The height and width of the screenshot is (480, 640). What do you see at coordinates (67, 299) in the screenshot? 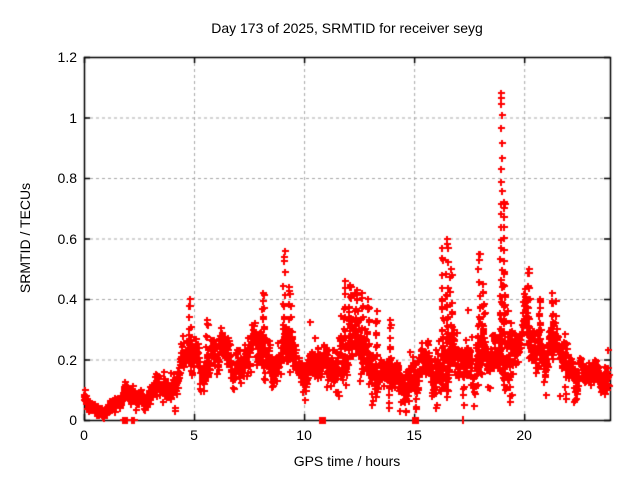
I see `y-tick-label-0.4: 0.4` at bounding box center [67, 299].